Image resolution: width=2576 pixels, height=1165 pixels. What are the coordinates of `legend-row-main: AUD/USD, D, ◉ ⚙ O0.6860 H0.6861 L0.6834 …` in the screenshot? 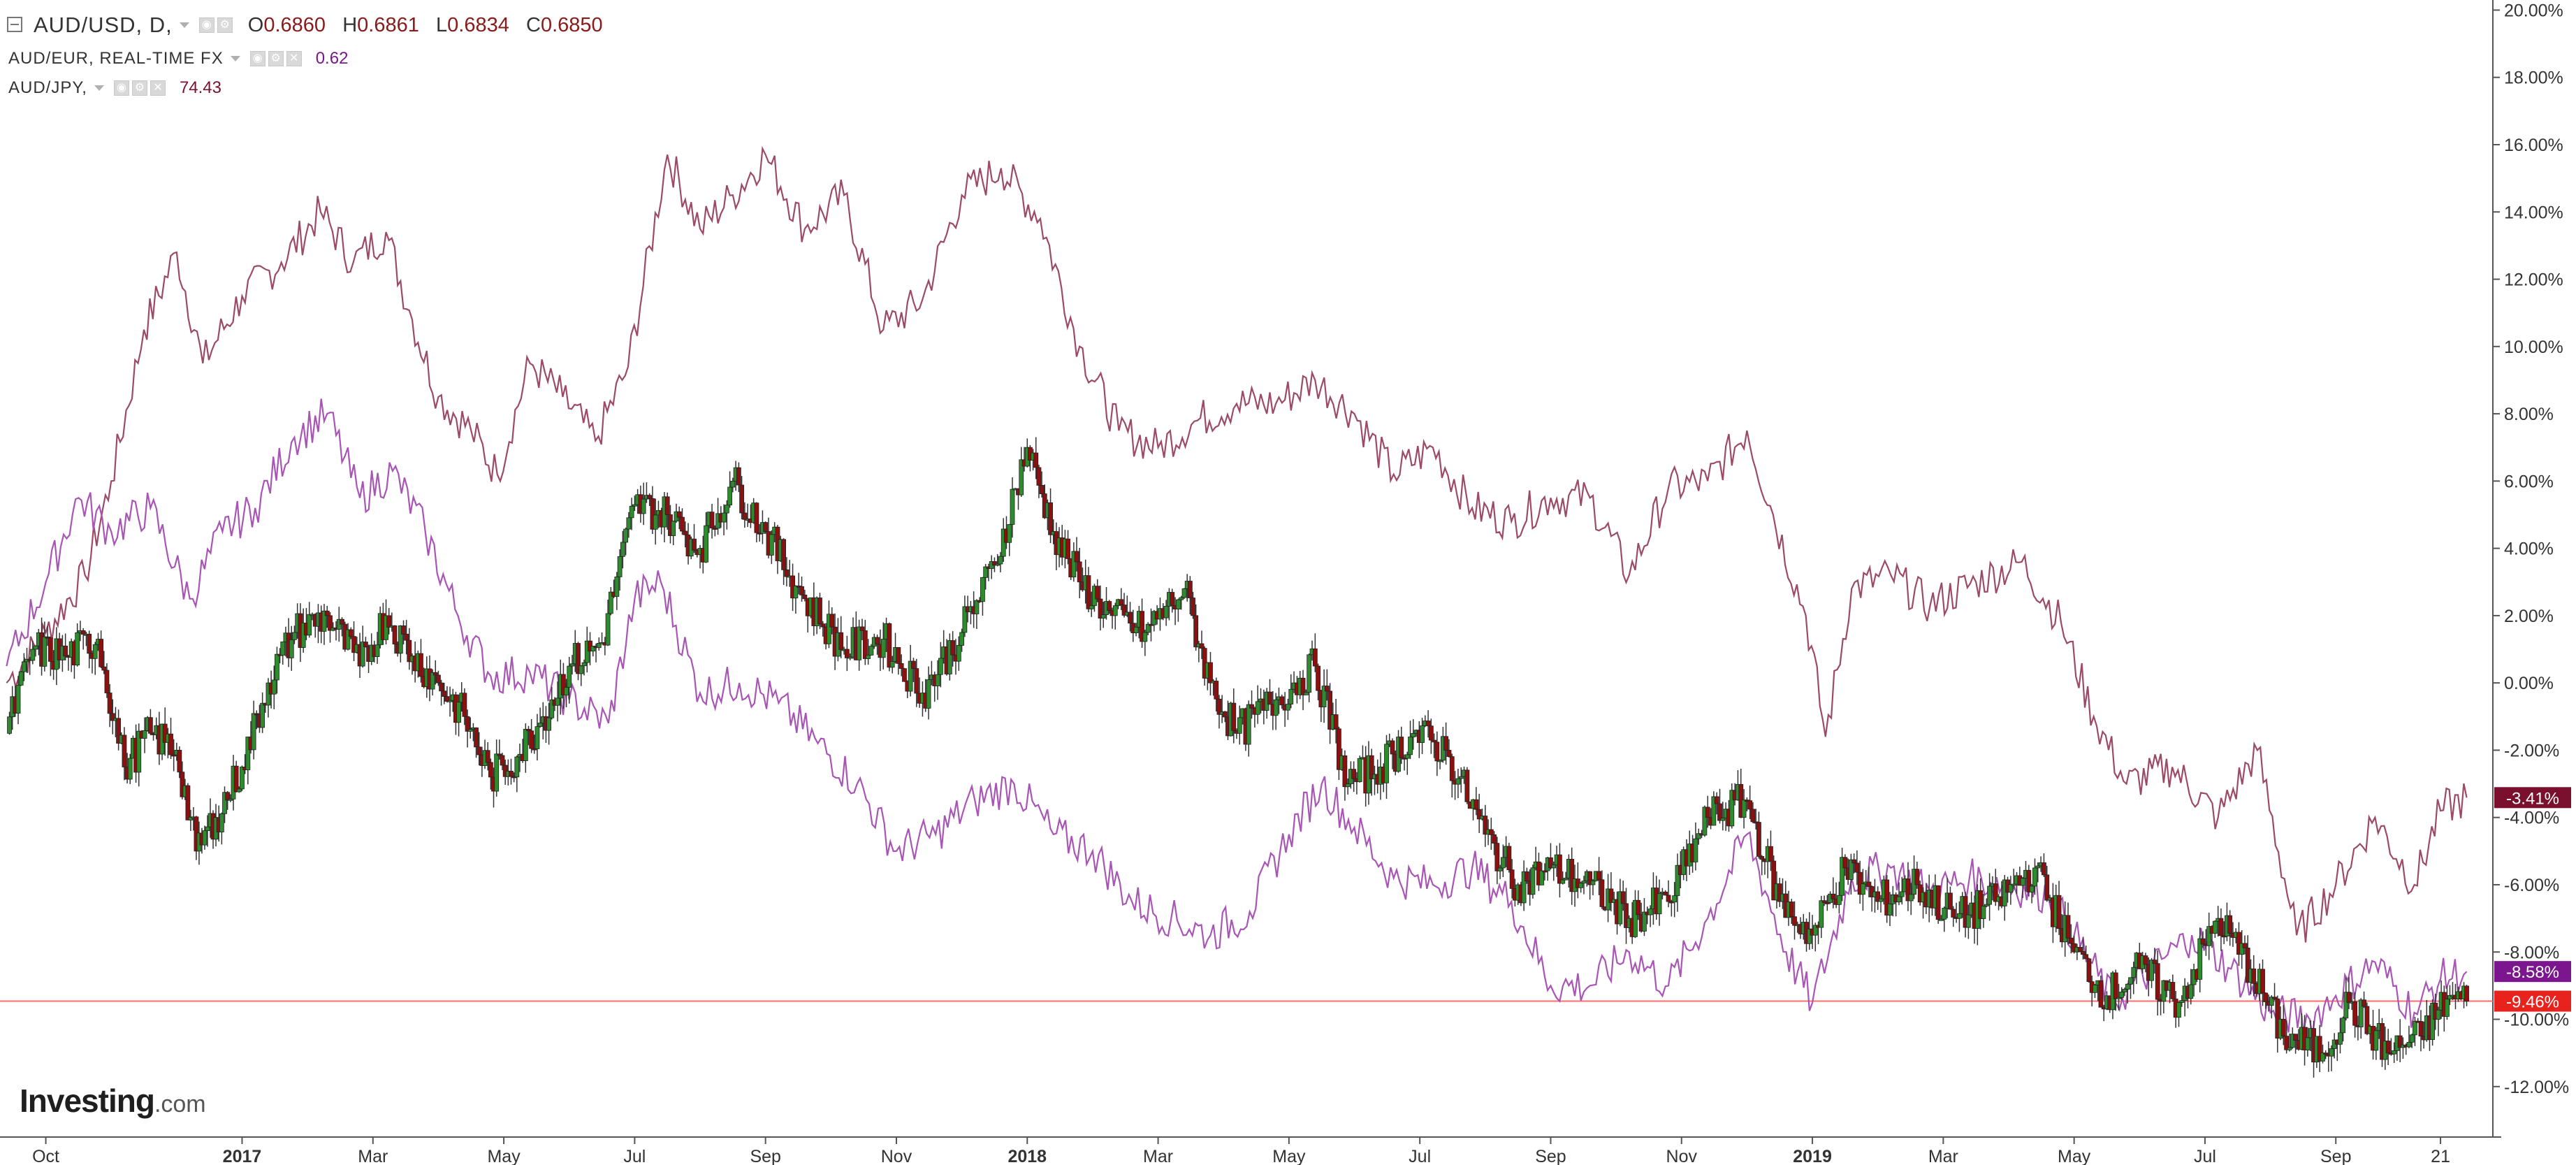 It's located at (318, 25).